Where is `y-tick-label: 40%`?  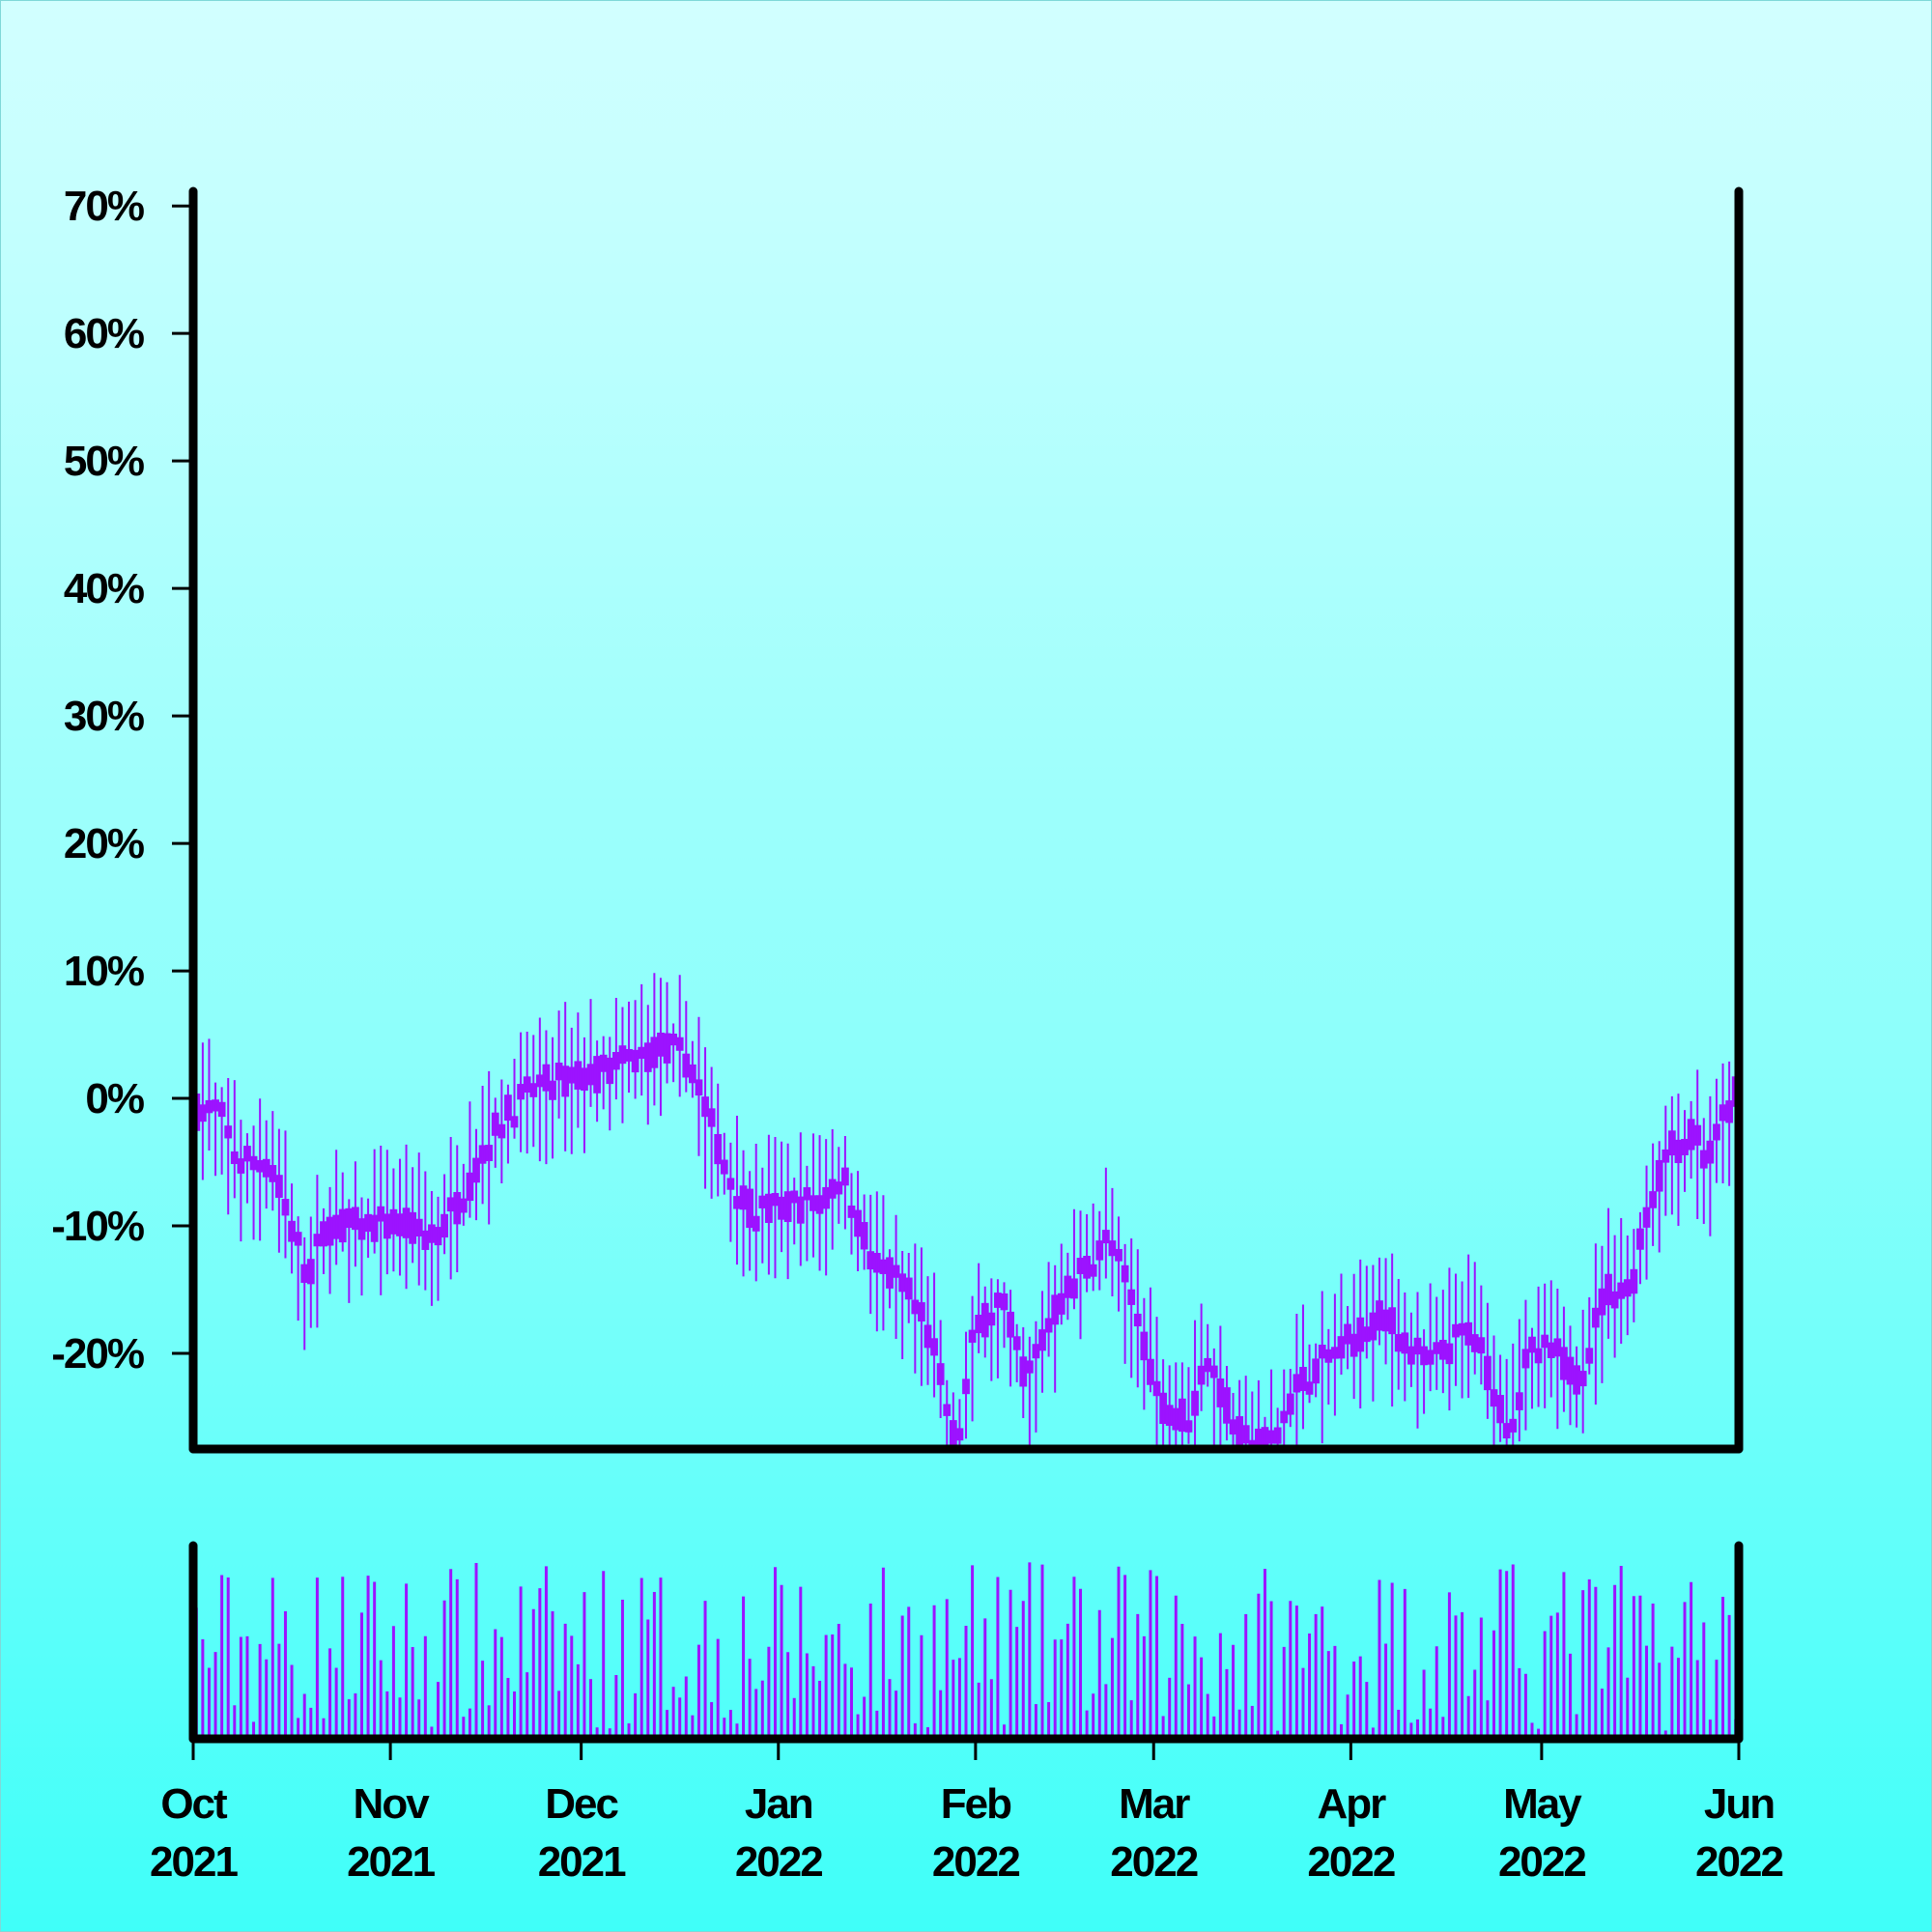
y-tick-label: 40% is located at coordinates (104, 588).